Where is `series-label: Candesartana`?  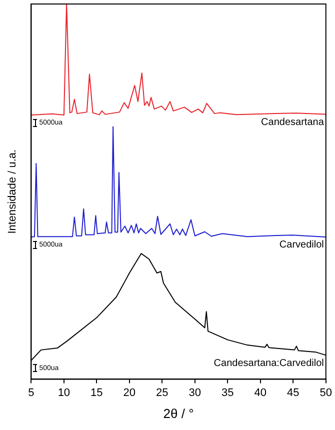 series-label: Candesartana is located at coordinates (292, 122).